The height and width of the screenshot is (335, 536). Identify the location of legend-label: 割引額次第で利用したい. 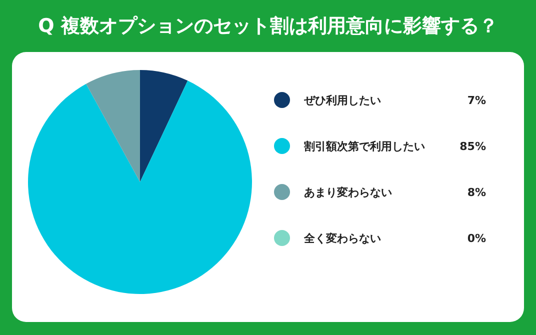
(364, 146).